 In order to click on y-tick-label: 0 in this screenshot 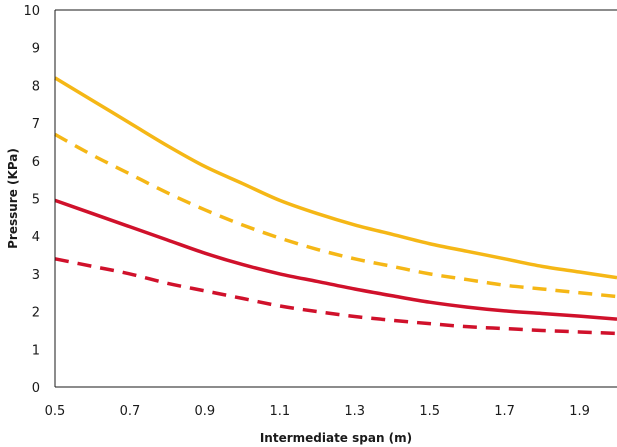, I will do `click(36, 388)`.